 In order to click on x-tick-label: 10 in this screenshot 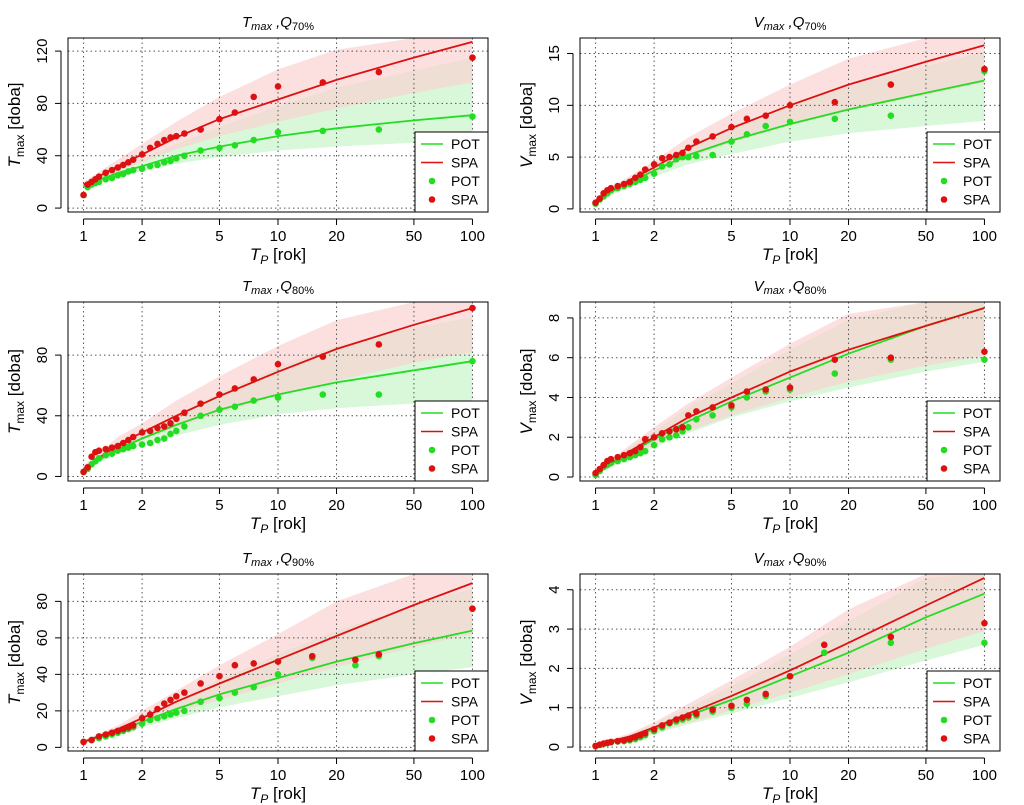, I will do `click(278, 505)`.